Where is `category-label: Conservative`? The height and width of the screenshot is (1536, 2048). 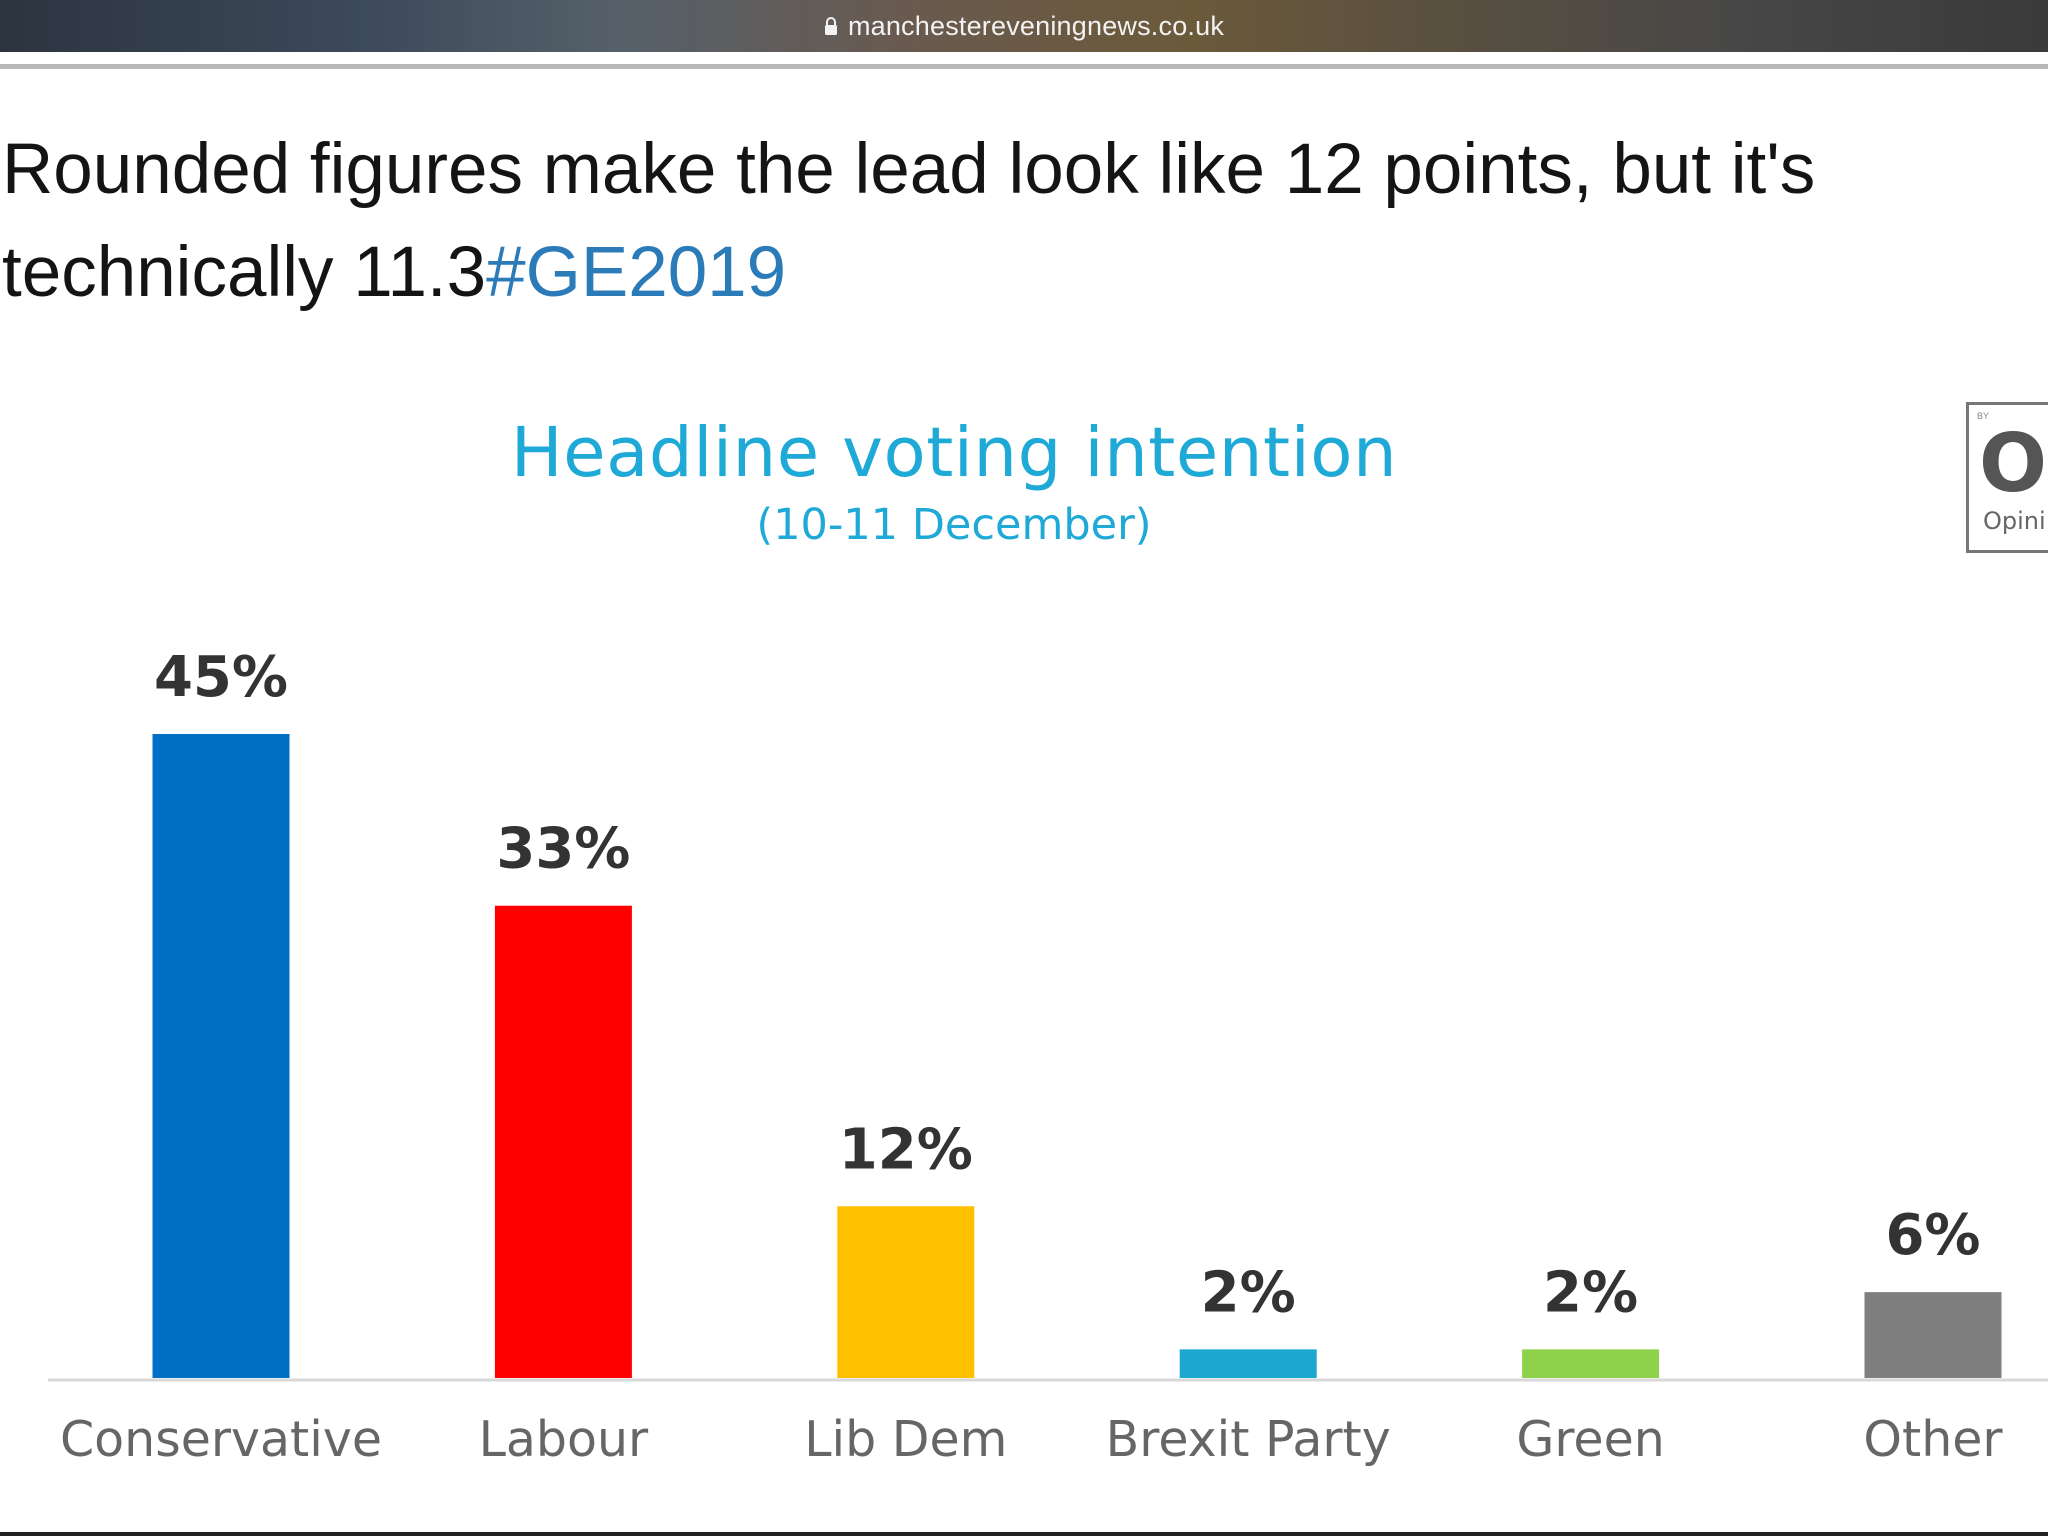 category-label: Conservative is located at coordinates (221, 1439).